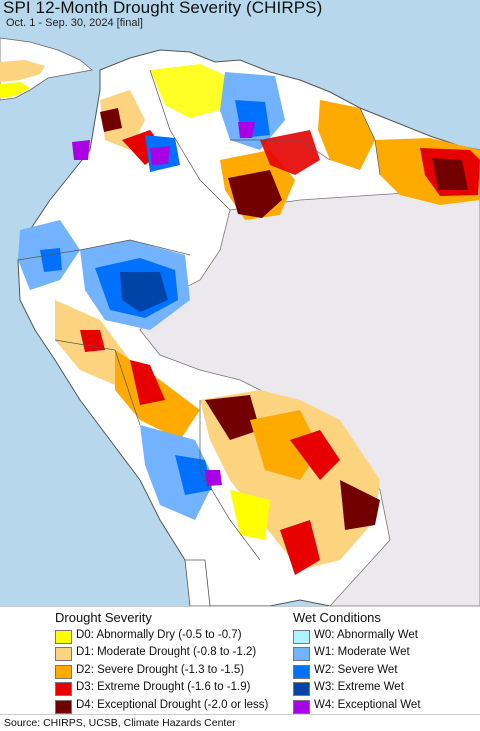 The height and width of the screenshot is (731, 480). Describe the element at coordinates (81, 150) in the screenshot. I see `region-w4-west` at that location.